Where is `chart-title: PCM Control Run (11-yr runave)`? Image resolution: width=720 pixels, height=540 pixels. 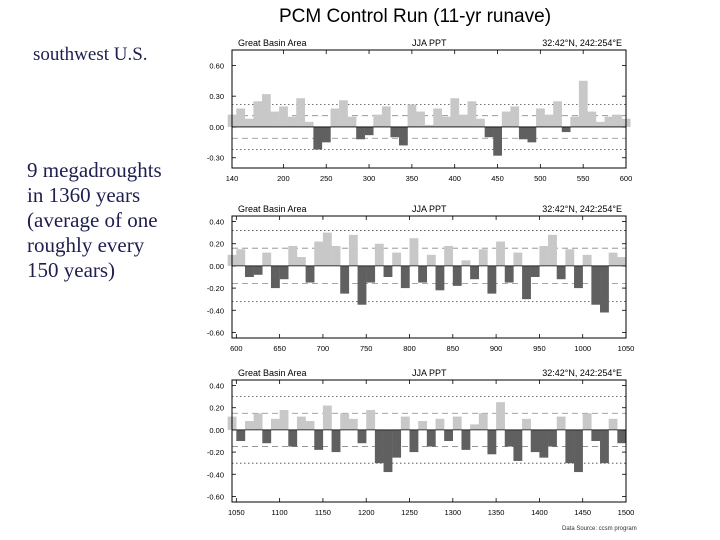
chart-title: PCM Control Run (11-yr runave) is located at coordinates (415, 16).